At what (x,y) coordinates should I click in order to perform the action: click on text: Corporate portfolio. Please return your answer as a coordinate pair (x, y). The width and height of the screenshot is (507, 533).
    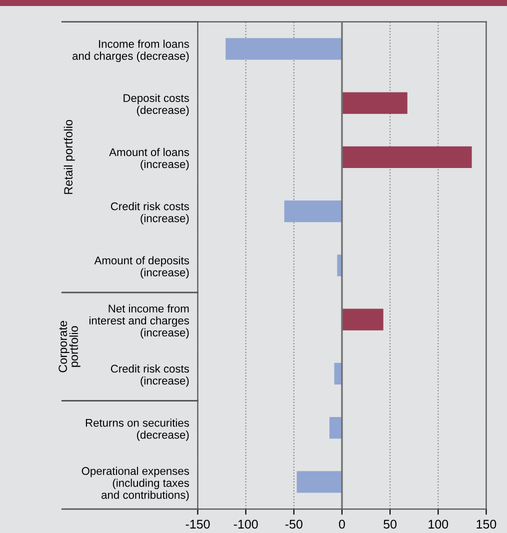
    Looking at the image, I should click on (69, 346).